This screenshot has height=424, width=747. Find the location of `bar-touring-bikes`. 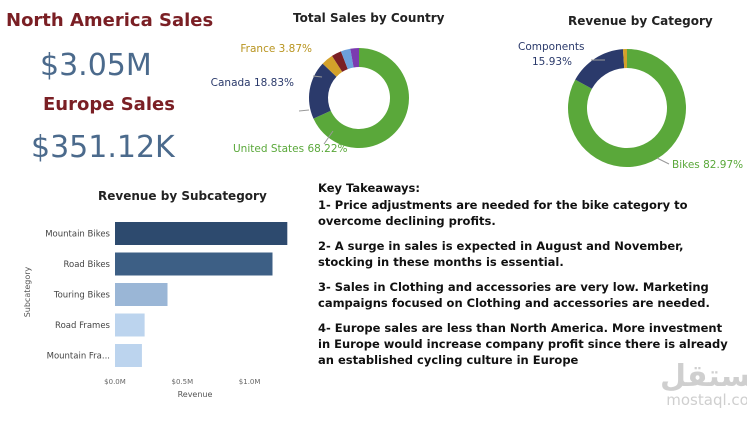

bar-touring-bikes is located at coordinates (141, 294).